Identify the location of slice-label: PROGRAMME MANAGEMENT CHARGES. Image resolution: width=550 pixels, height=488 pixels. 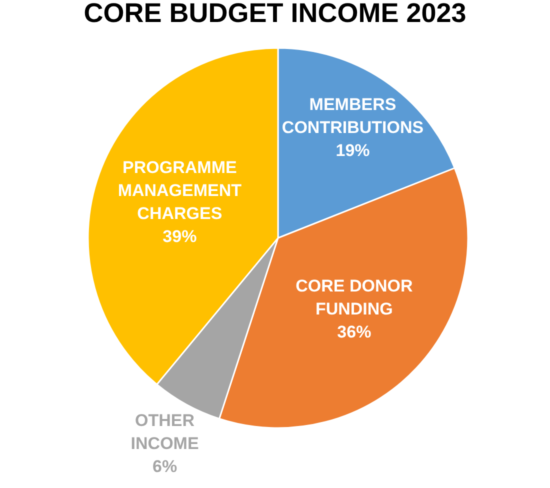
(180, 191).